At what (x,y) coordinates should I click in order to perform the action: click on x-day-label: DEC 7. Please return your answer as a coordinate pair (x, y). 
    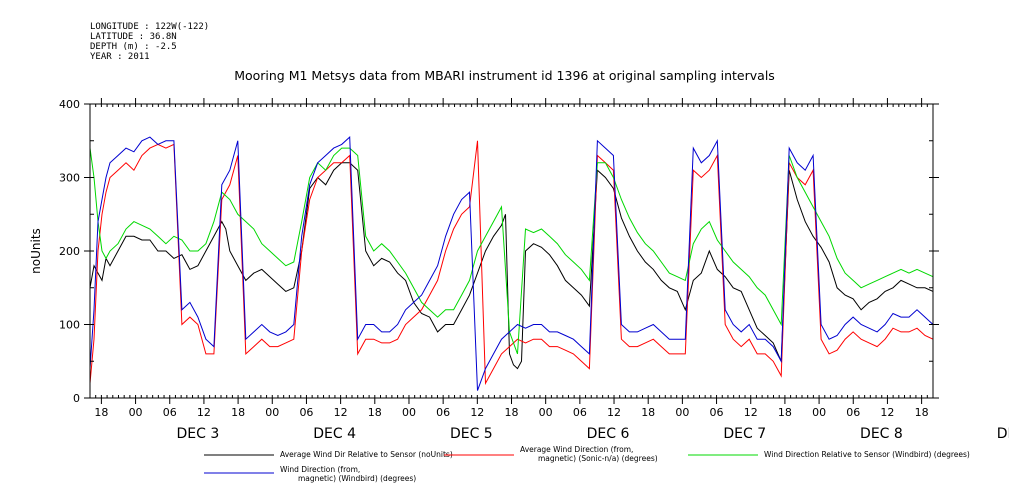
    Looking at the image, I should click on (744, 434).